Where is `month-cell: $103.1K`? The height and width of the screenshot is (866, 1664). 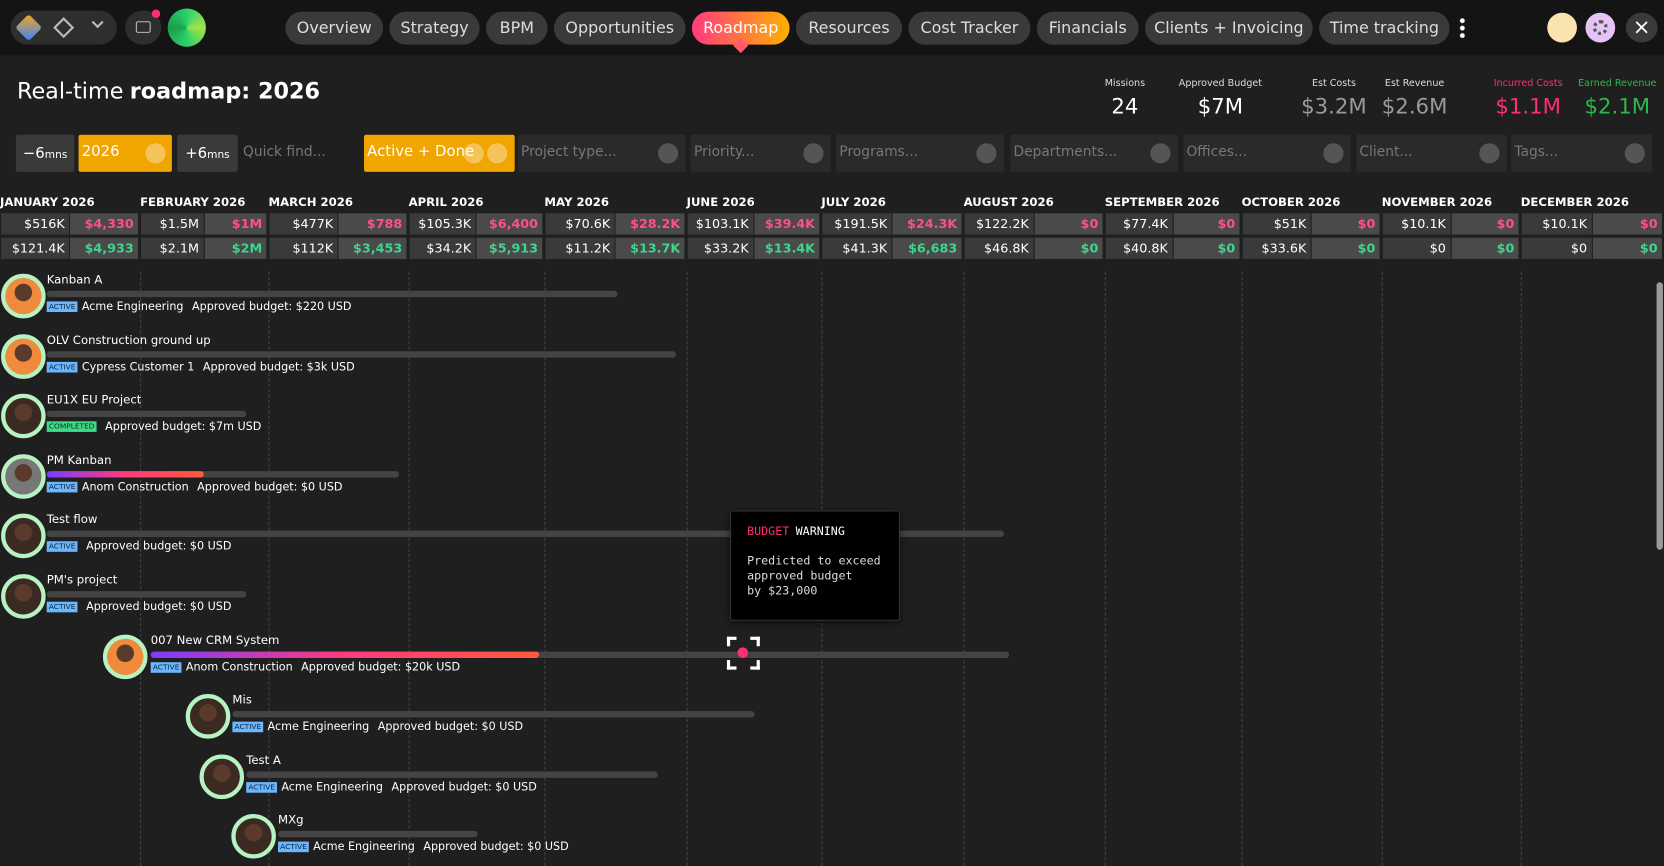 month-cell: $103.1K is located at coordinates (720, 224).